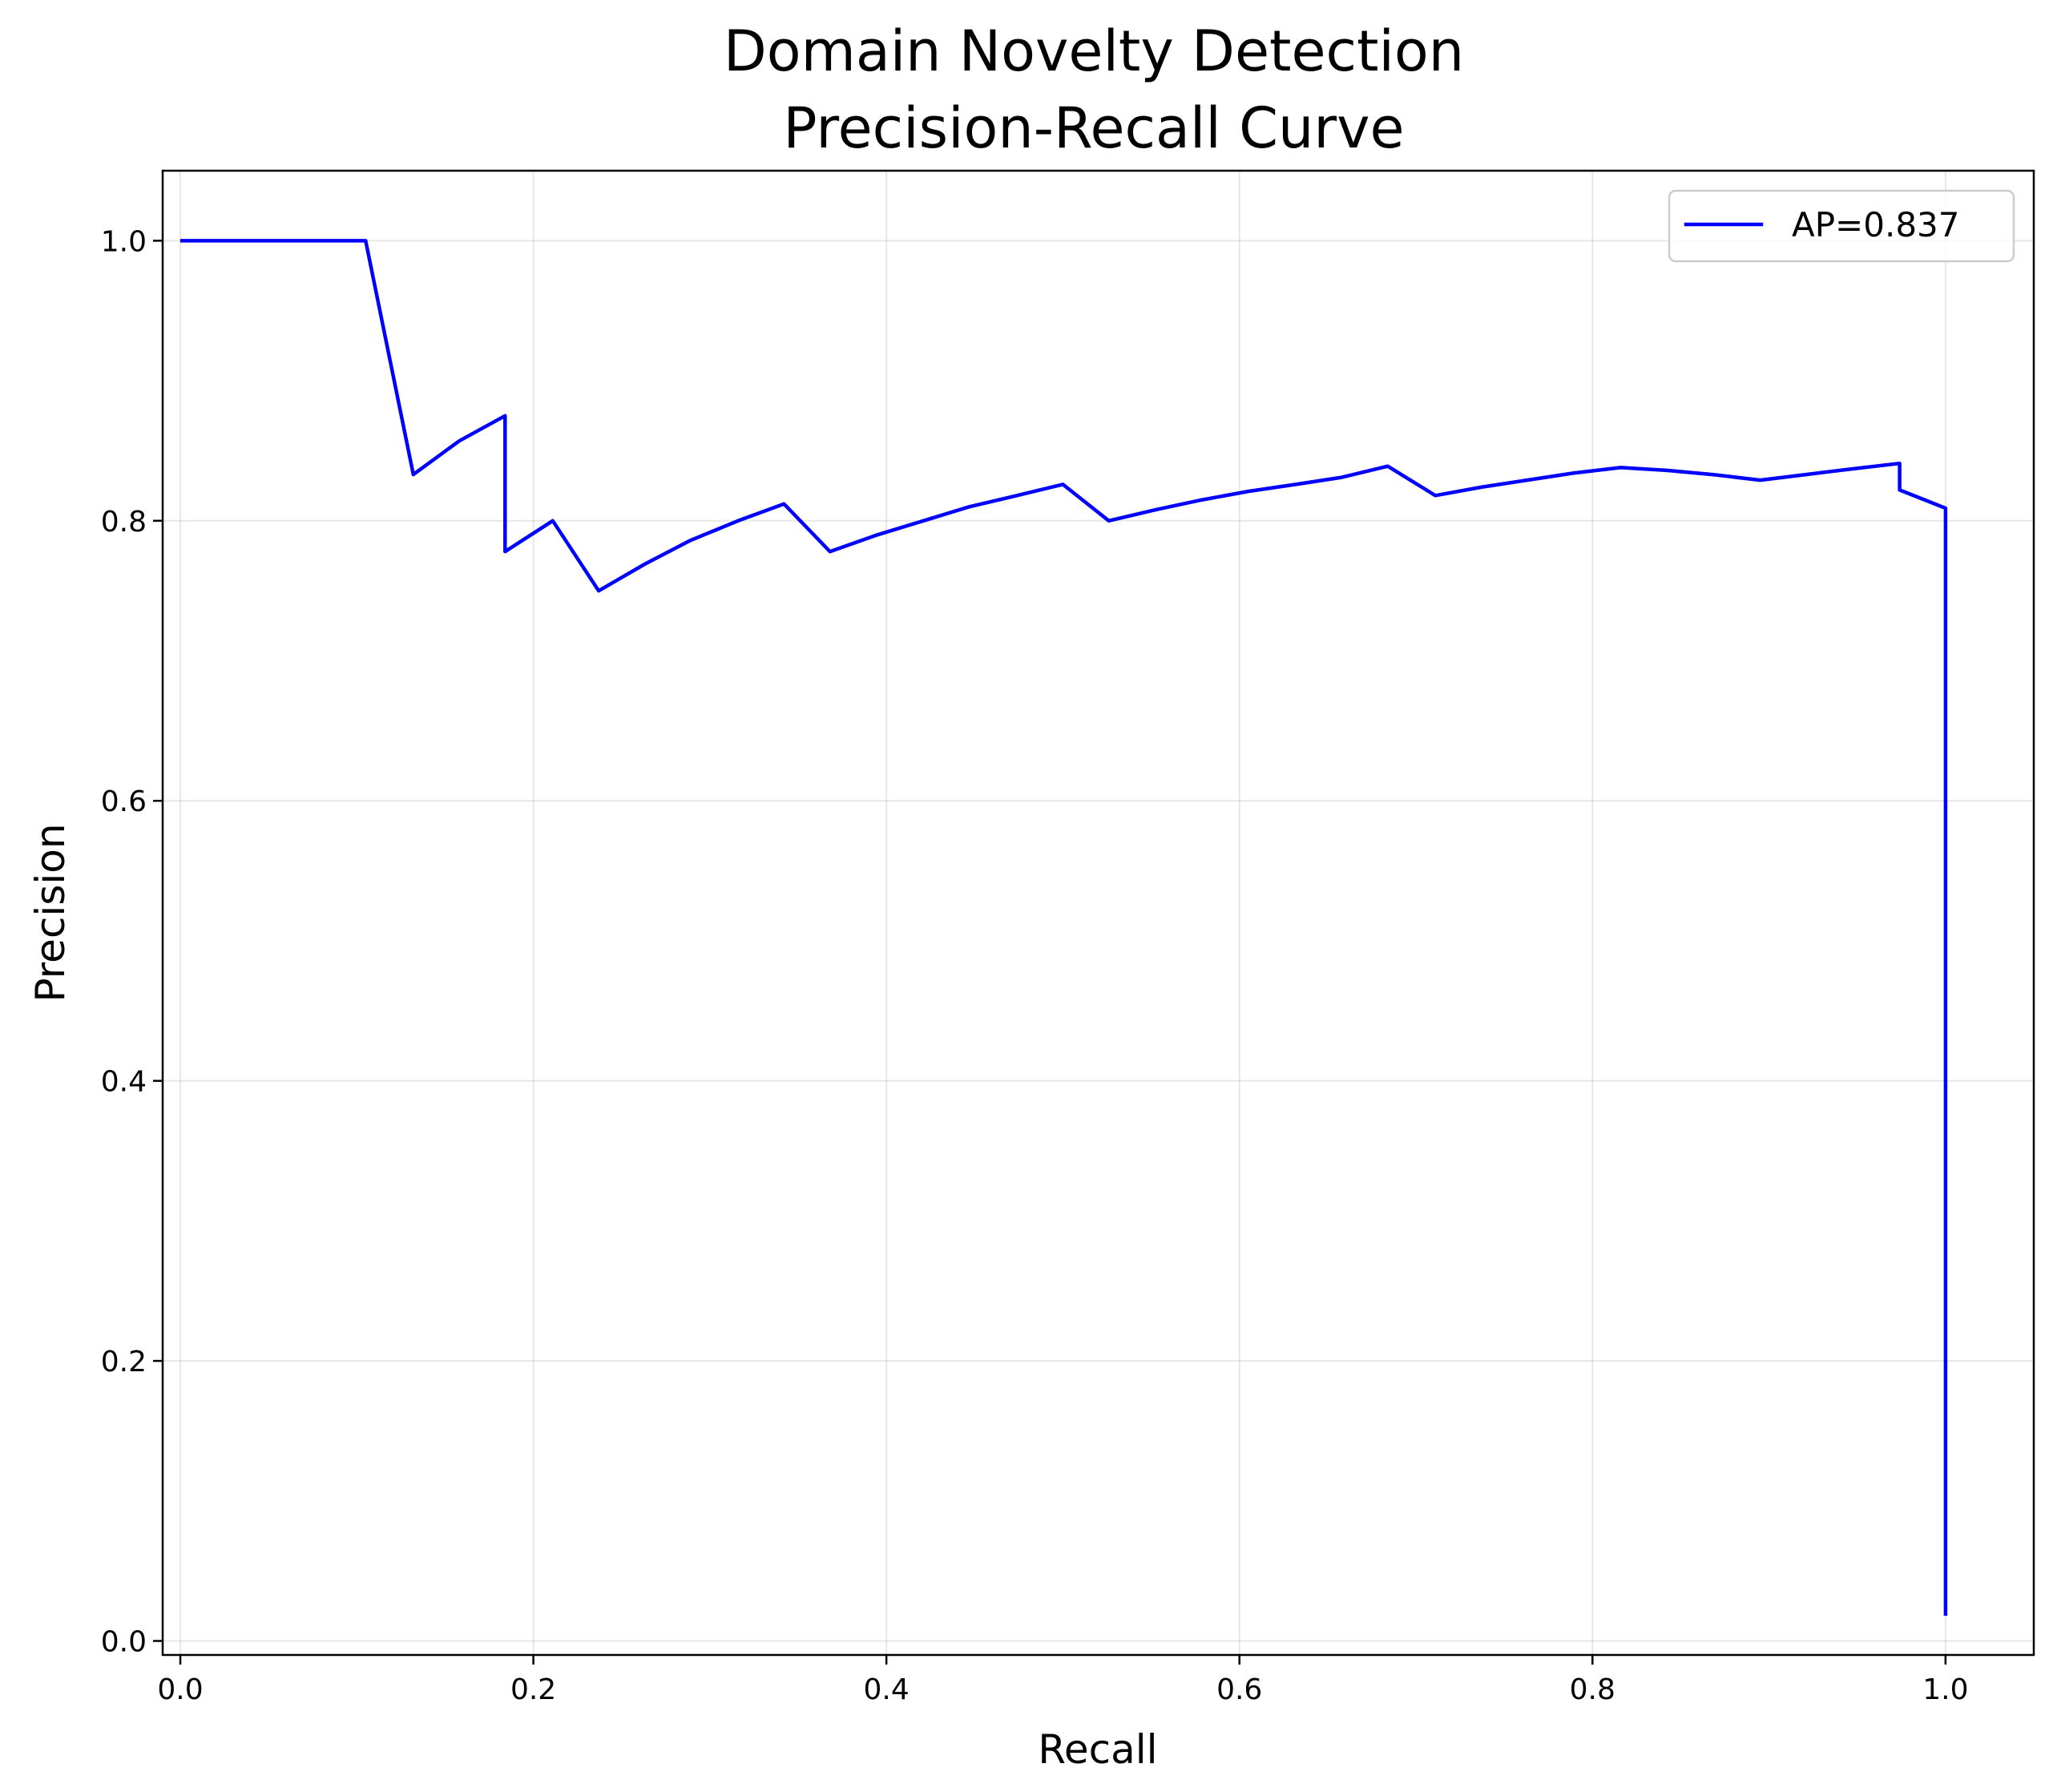 Image resolution: width=2049 pixels, height=1792 pixels. Describe the element at coordinates (124, 801) in the screenshot. I see `y-tick-label: 0.6` at that location.